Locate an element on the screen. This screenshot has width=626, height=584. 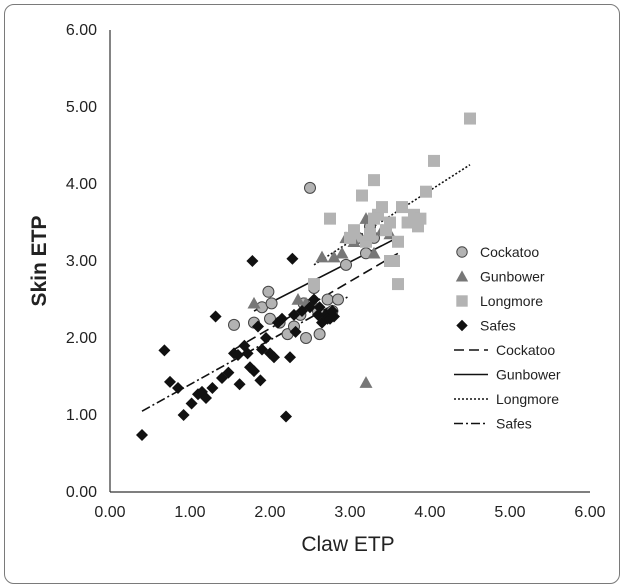
legend-label-longmore: Longmore is located at coordinates (511, 301).